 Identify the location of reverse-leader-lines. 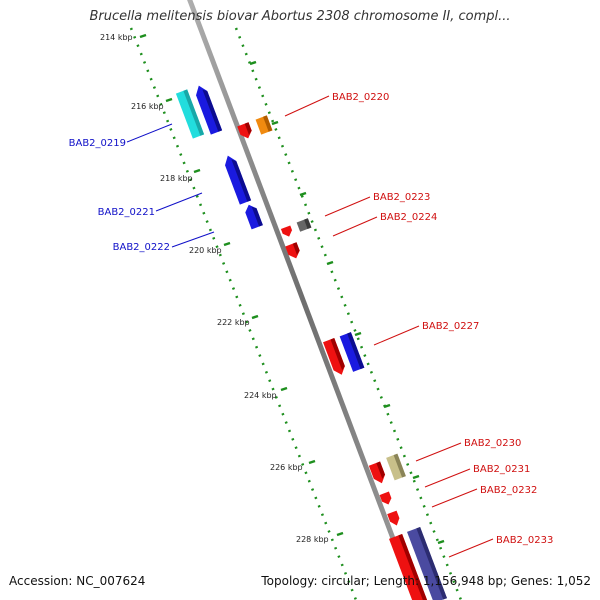
(170, 185).